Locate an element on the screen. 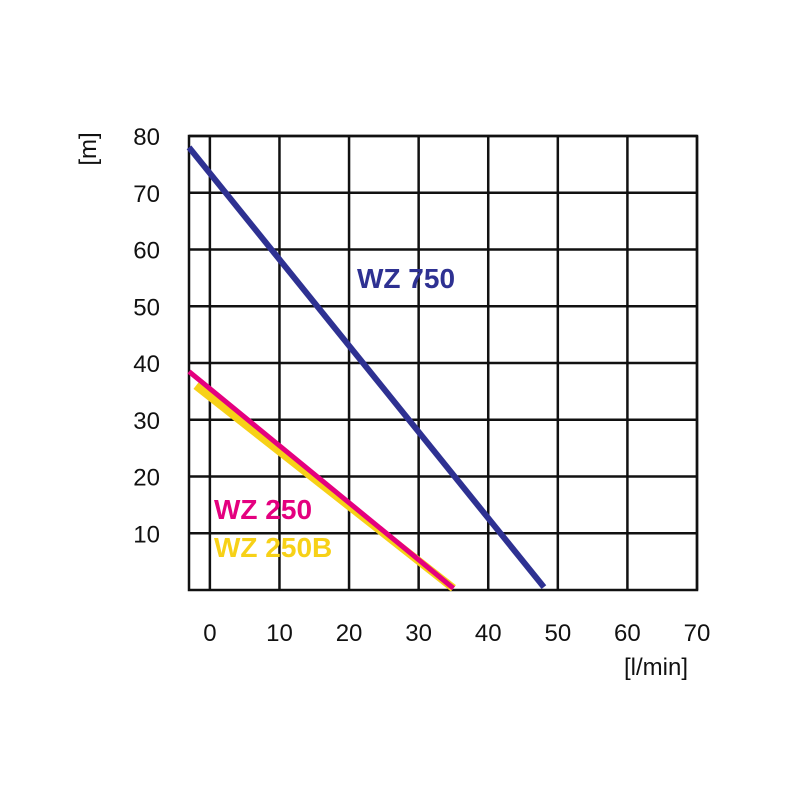 This screenshot has width=800, height=800. y-tick-label: 50 is located at coordinates (146, 307).